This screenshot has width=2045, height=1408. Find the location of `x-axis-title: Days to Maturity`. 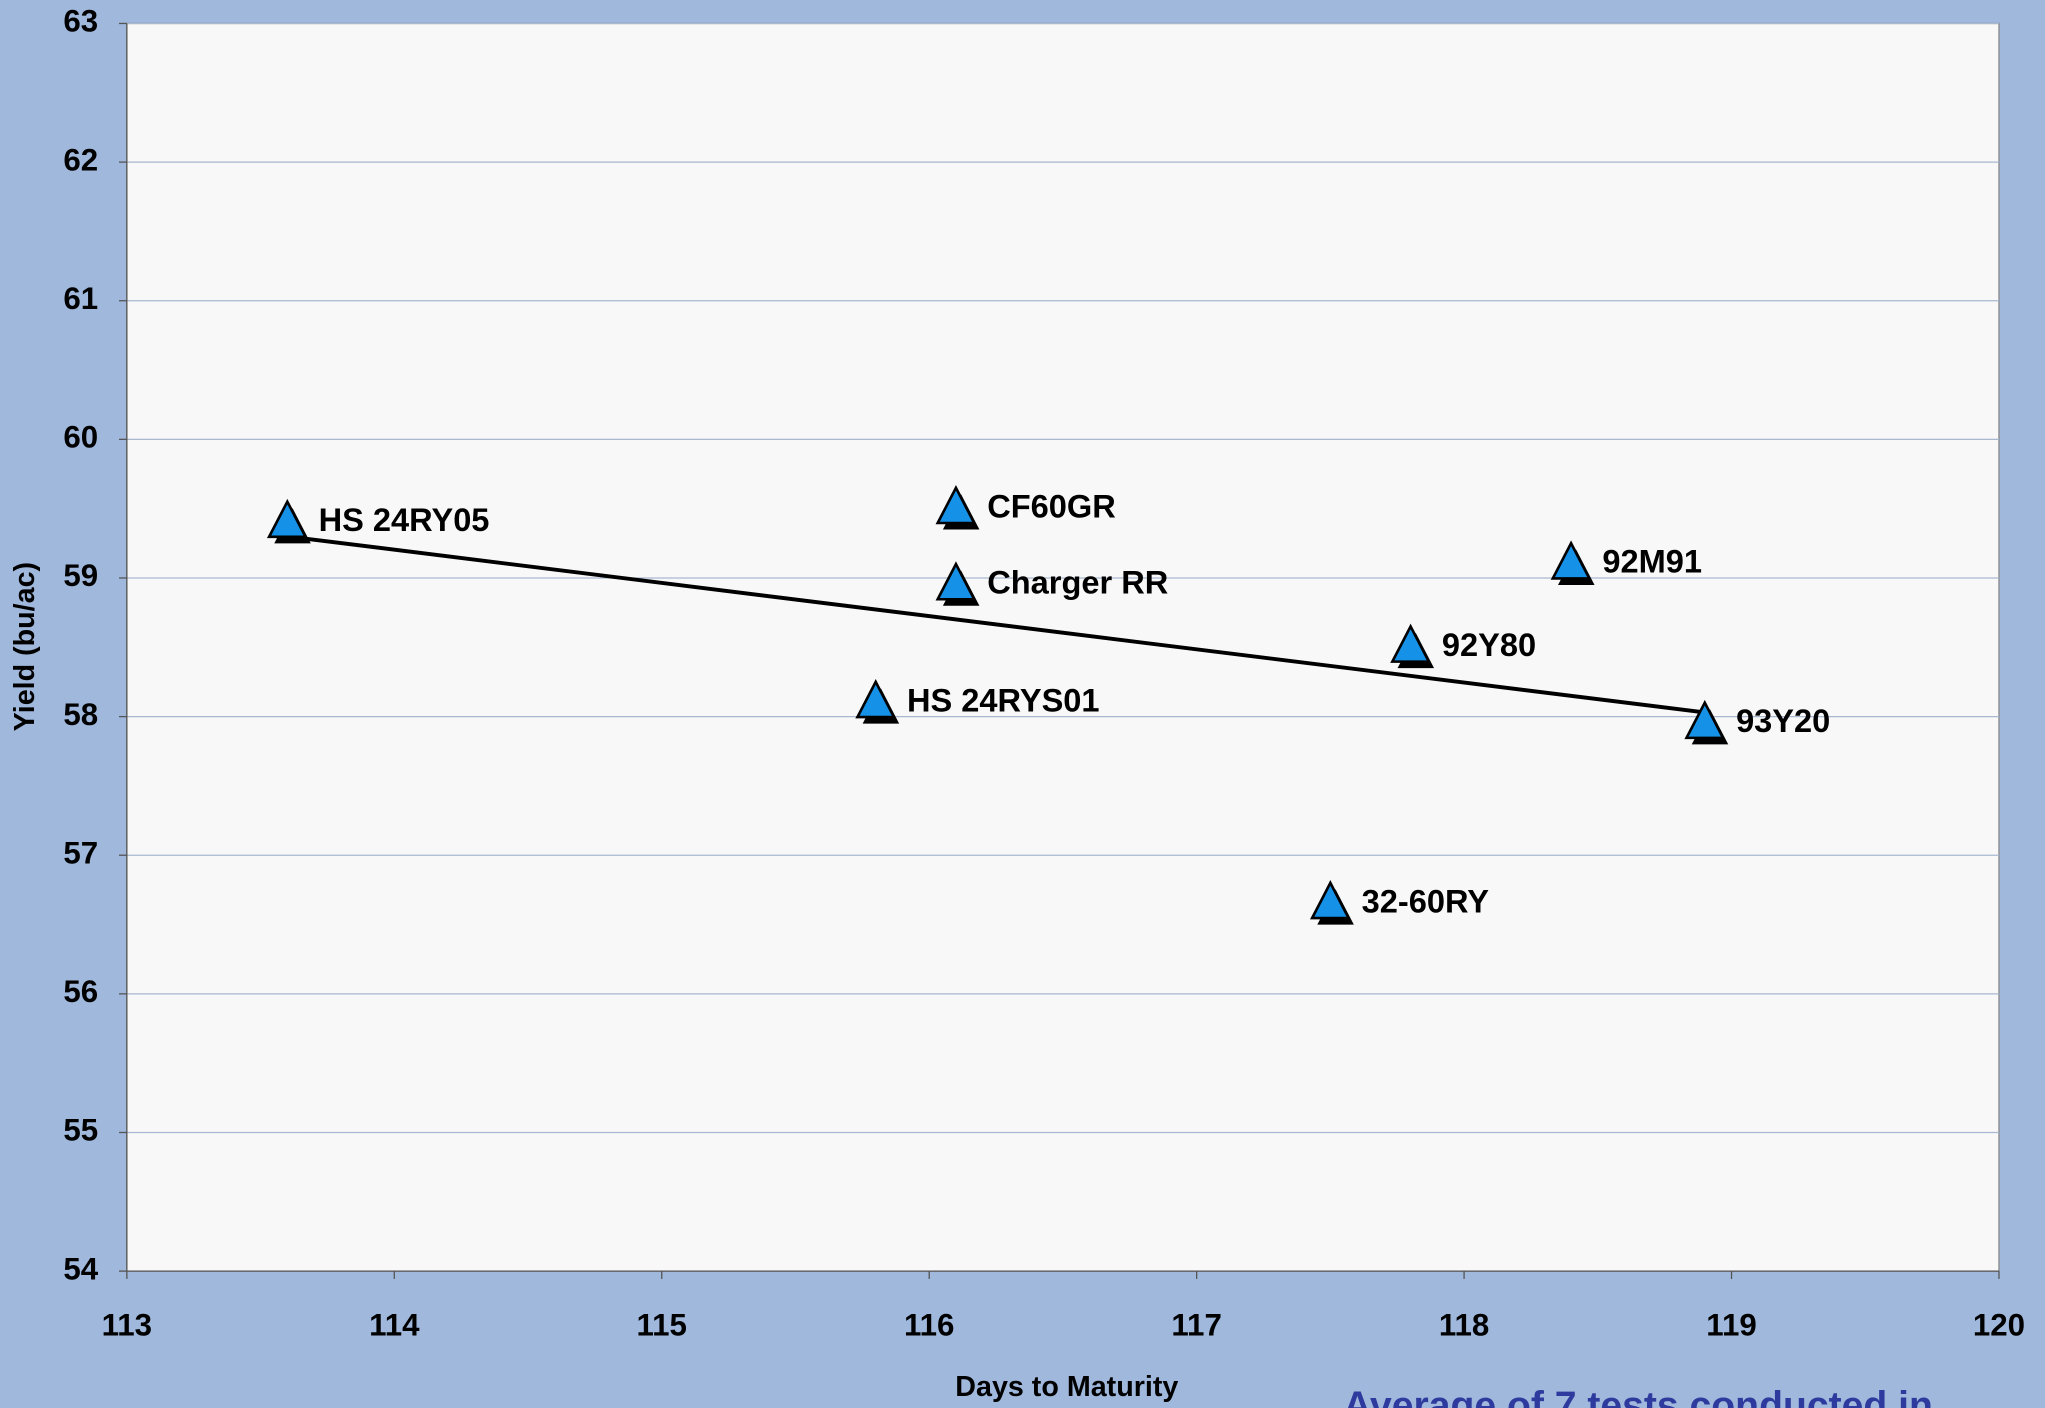

x-axis-title: Days to Maturity is located at coordinates (1066, 1387).